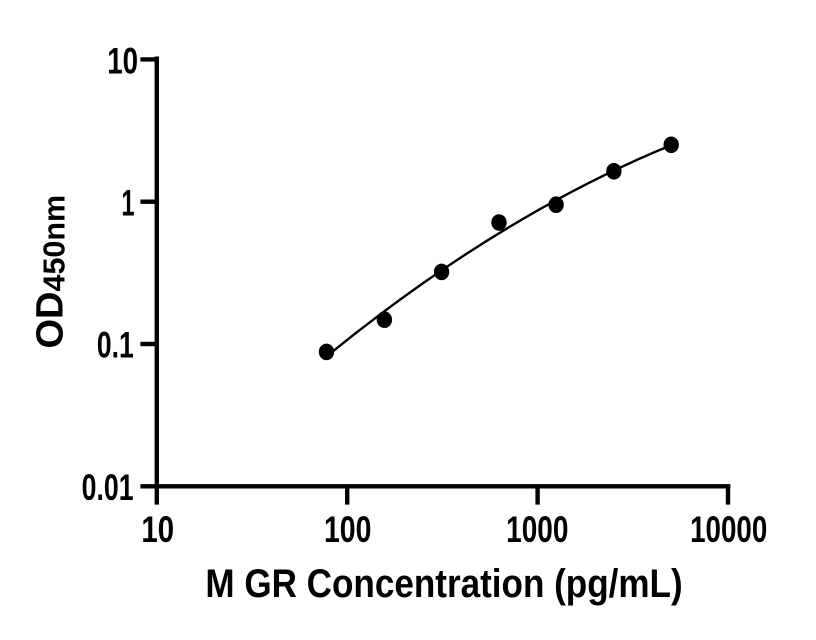 The width and height of the screenshot is (816, 640). What do you see at coordinates (50, 272) in the screenshot?
I see `svg-text: OD450nm` at bounding box center [50, 272].